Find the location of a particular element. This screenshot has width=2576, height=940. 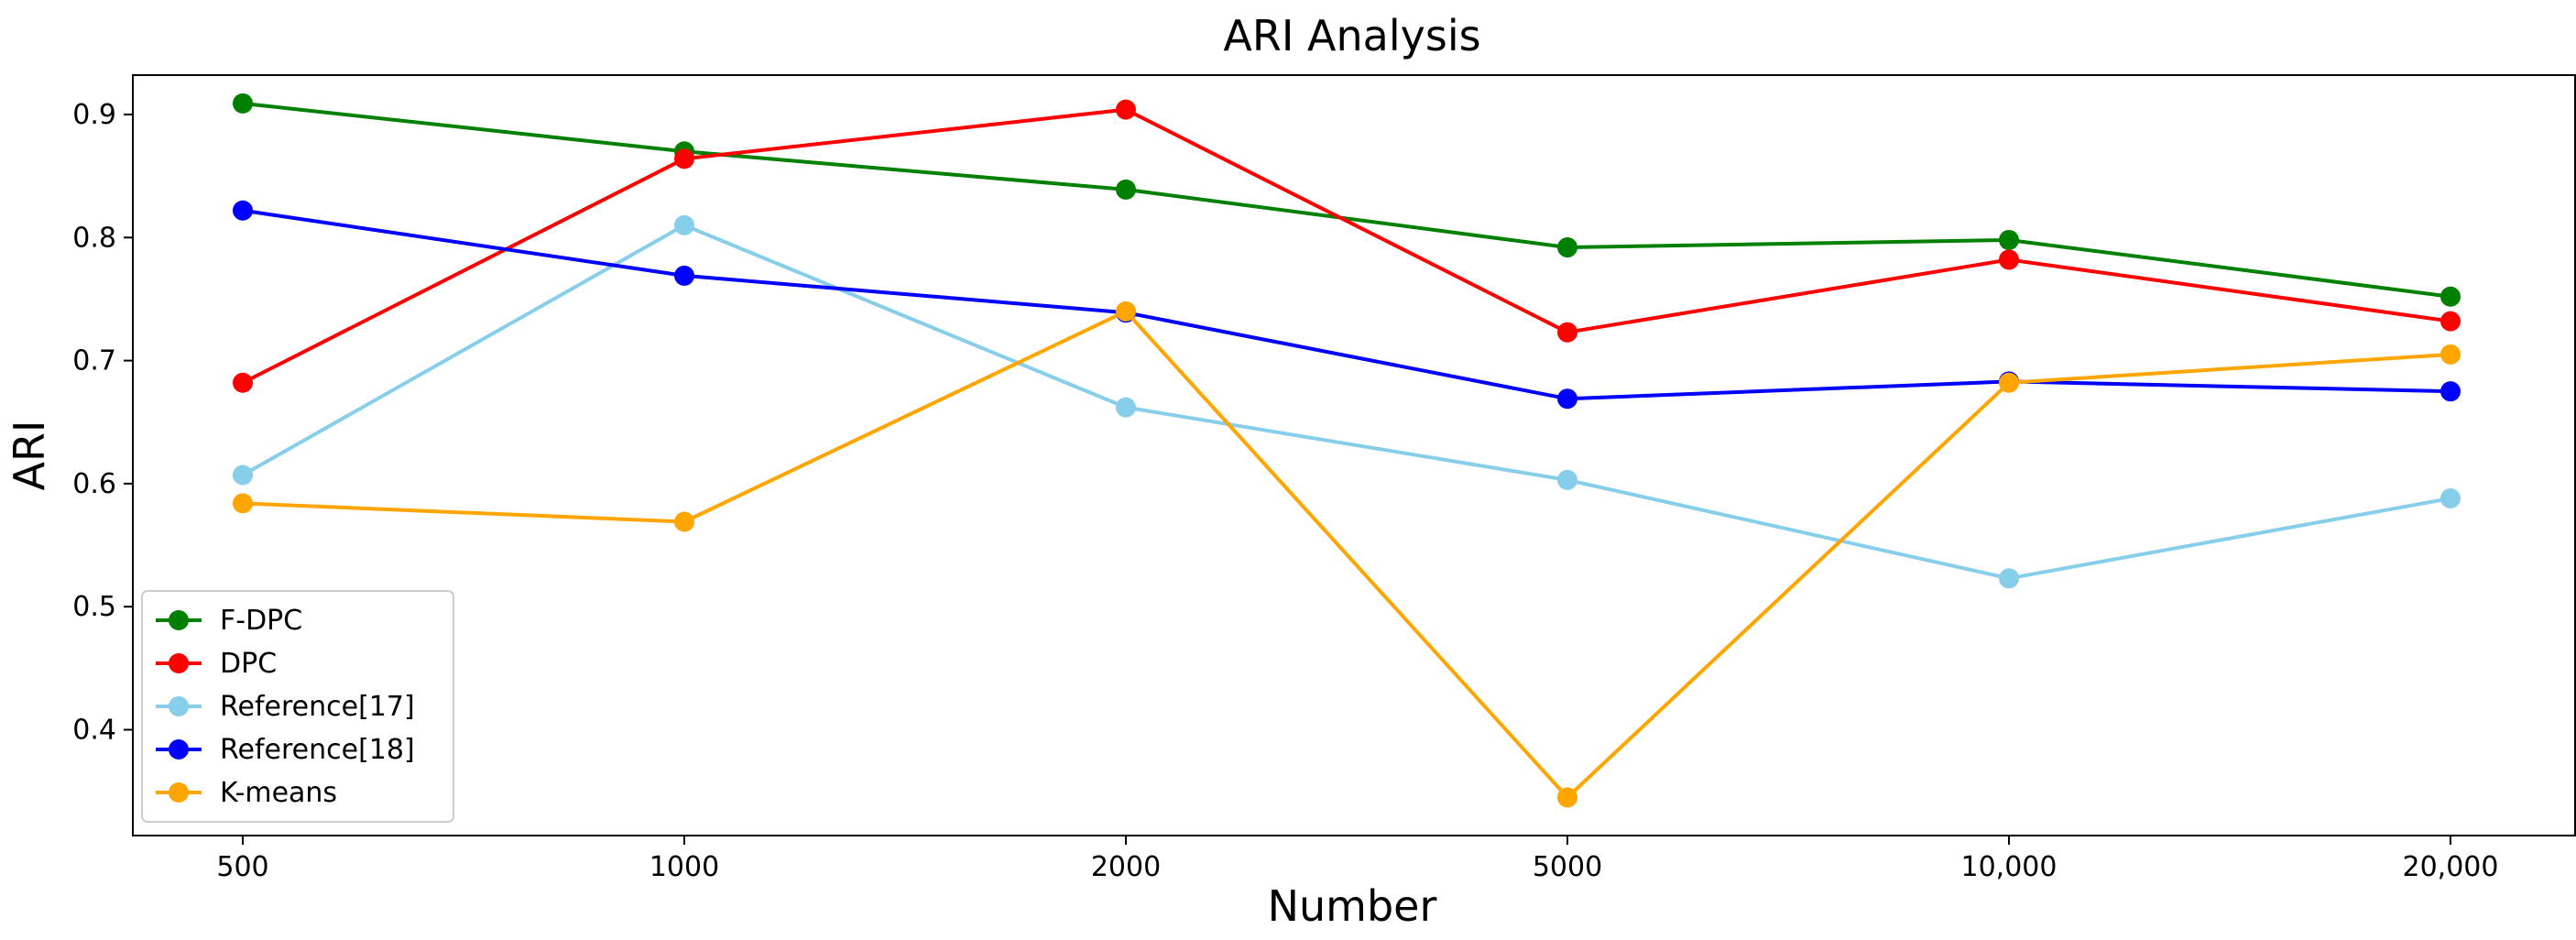

legend-box is located at coordinates (298, 706).